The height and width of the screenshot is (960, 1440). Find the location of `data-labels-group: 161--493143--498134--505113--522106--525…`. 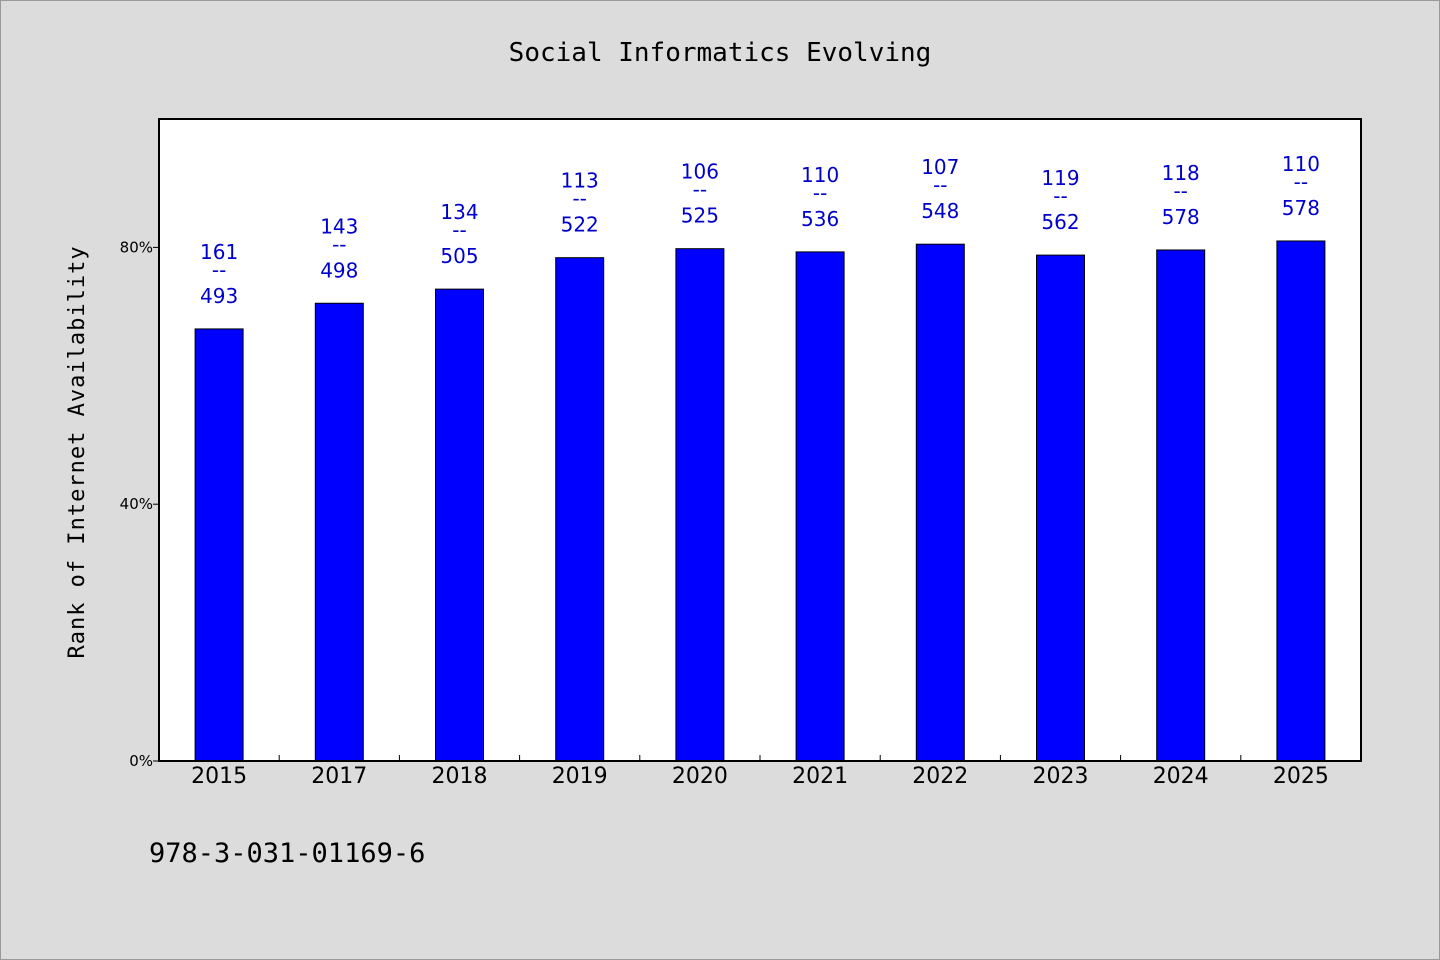

data-labels-group: 161--493143--498134--505113--522106--525… is located at coordinates (760, 230).